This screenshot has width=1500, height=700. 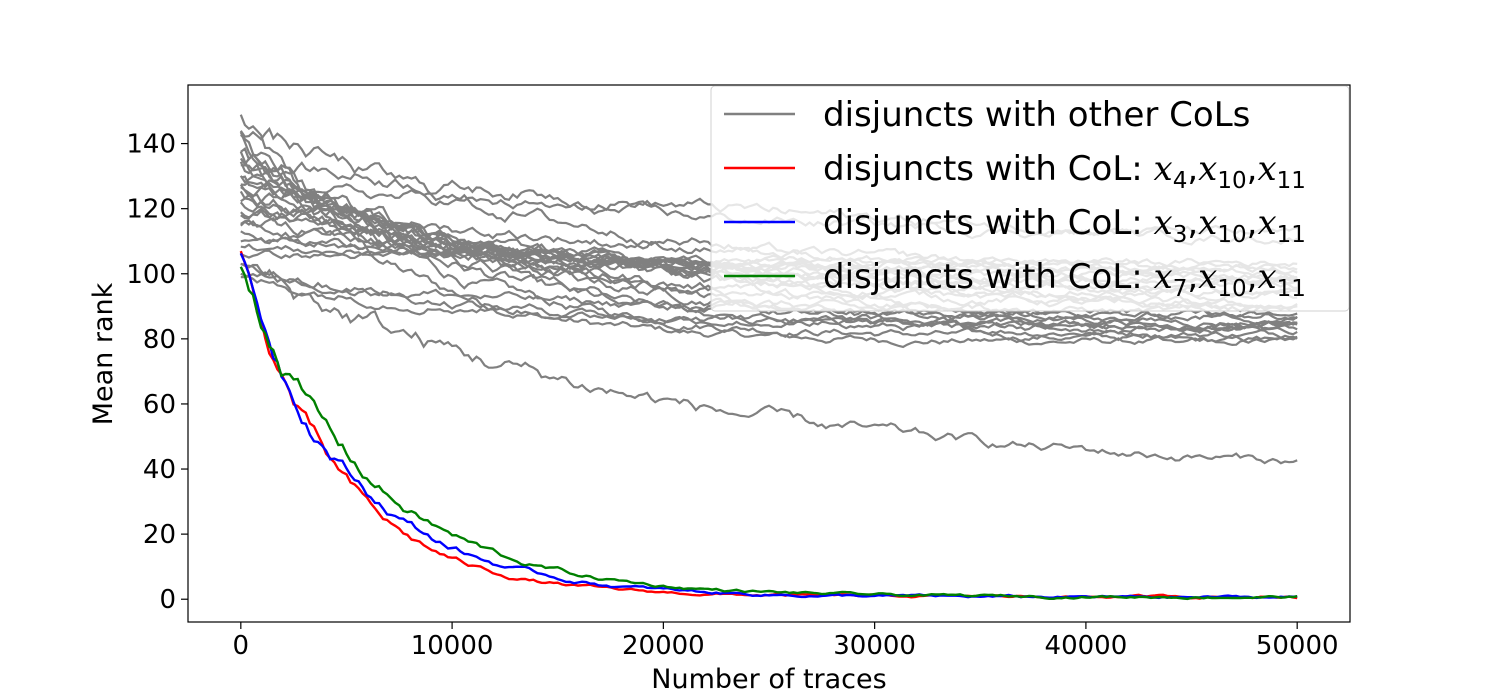 I want to click on legend-entry-label: disjuncts with other CoLs, so click(x=1036, y=115).